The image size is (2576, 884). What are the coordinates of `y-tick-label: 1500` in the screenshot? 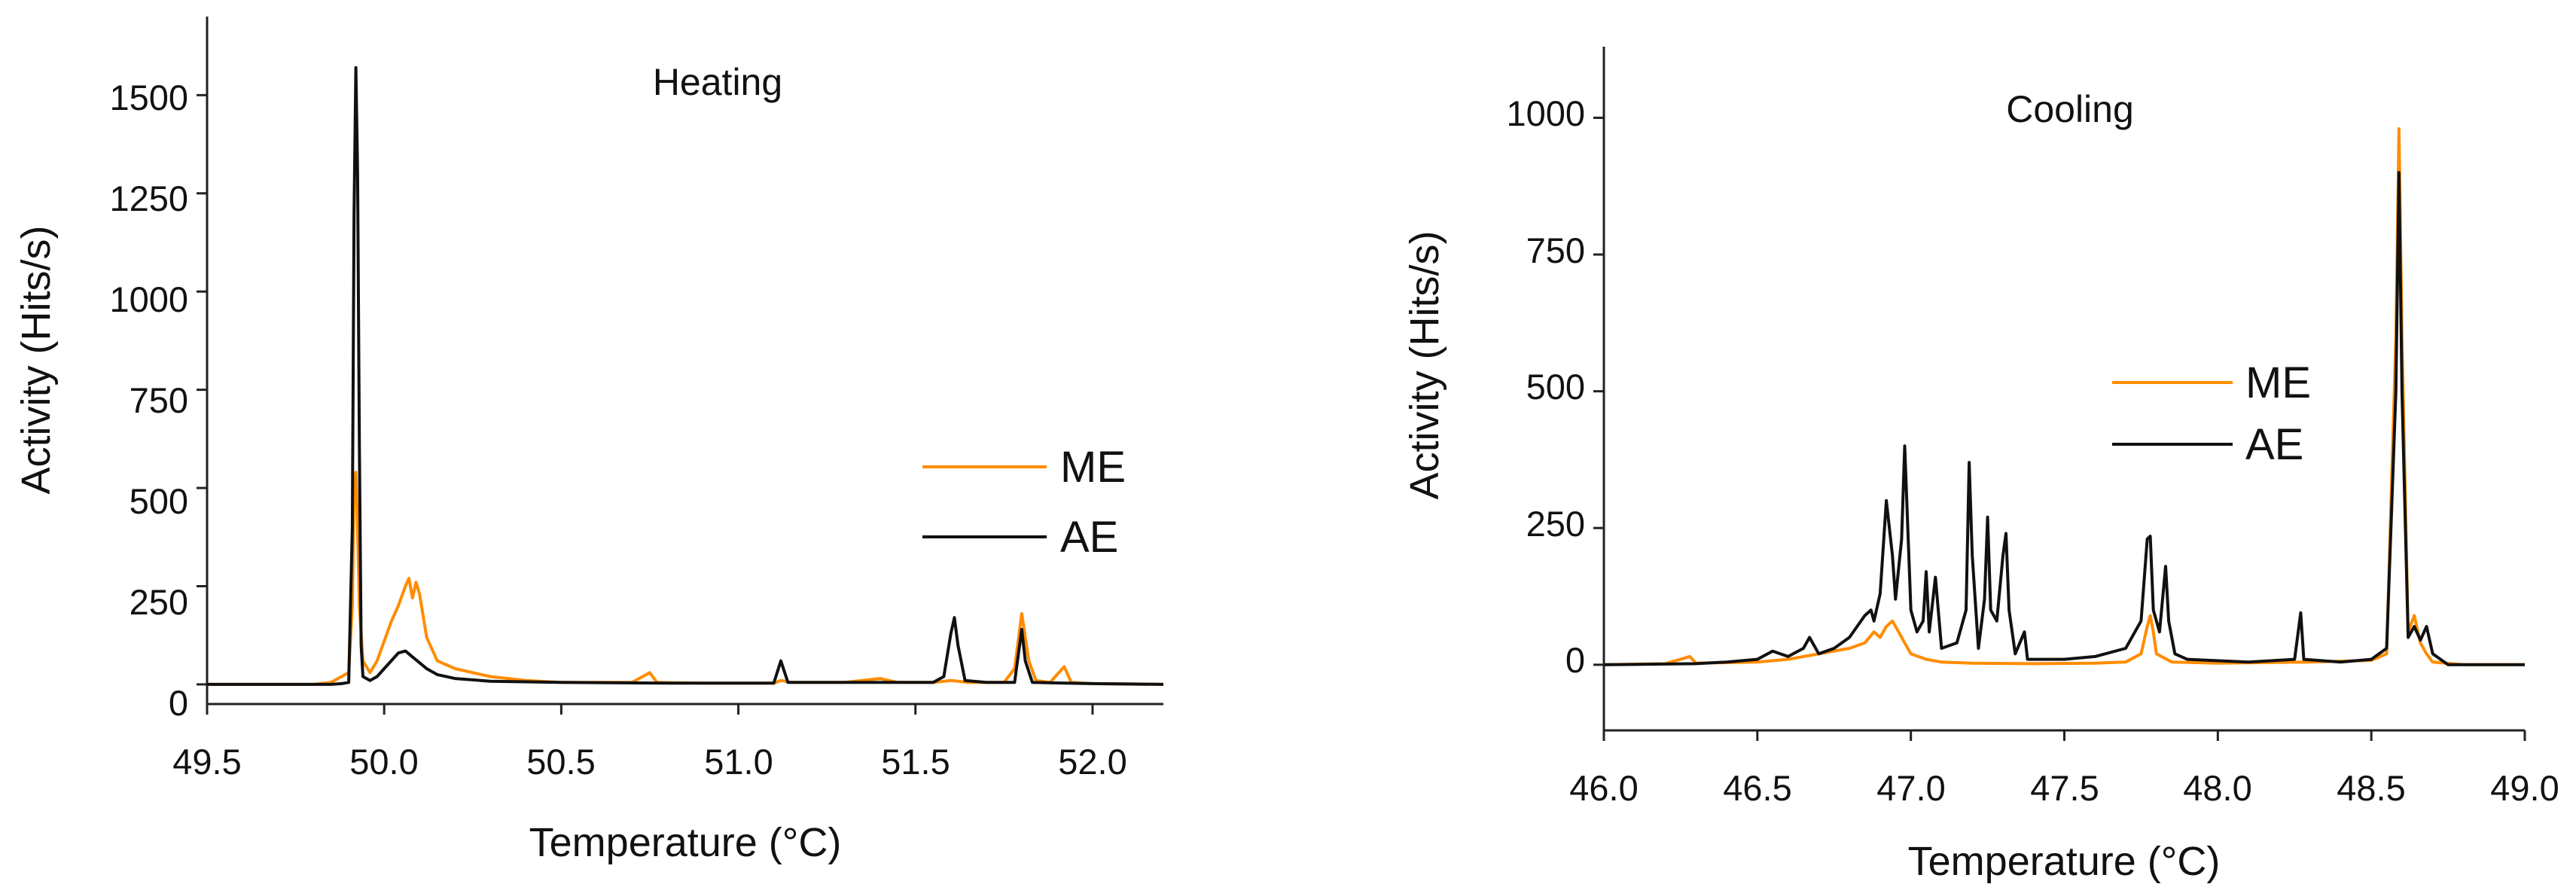 It's located at (148, 97).